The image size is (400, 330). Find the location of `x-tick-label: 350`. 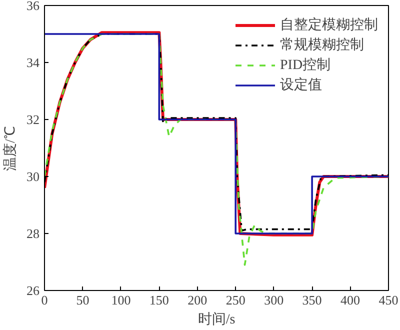

x-tick-label: 350 is located at coordinates (312, 300).